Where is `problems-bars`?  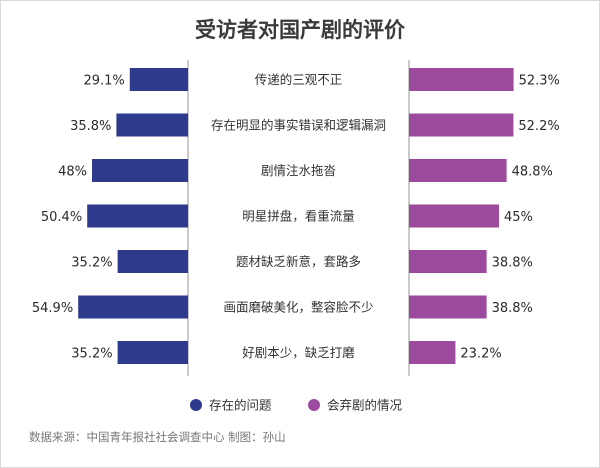 problems-bars is located at coordinates (133, 216).